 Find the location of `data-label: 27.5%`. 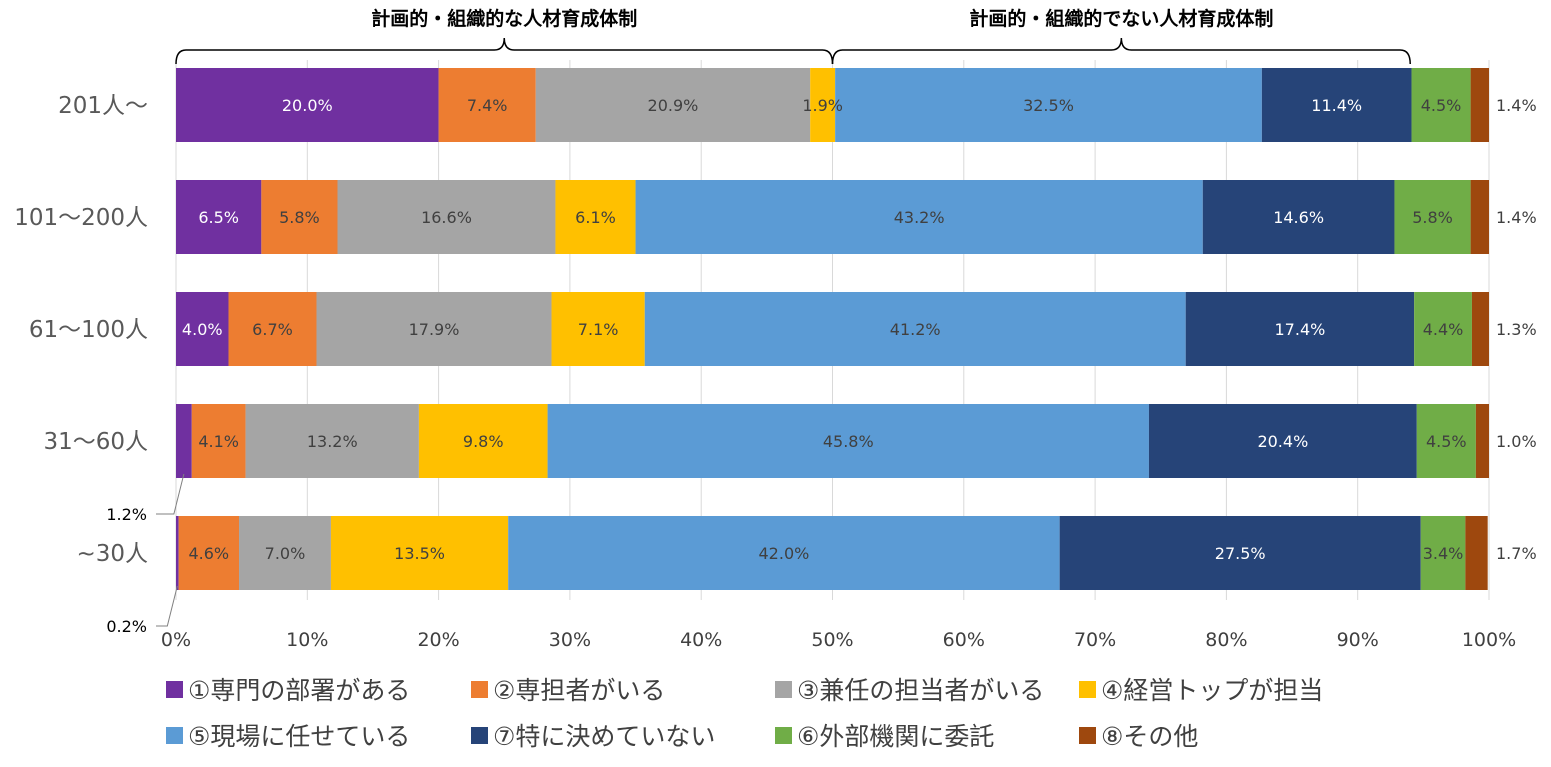

data-label: 27.5% is located at coordinates (1240, 553).